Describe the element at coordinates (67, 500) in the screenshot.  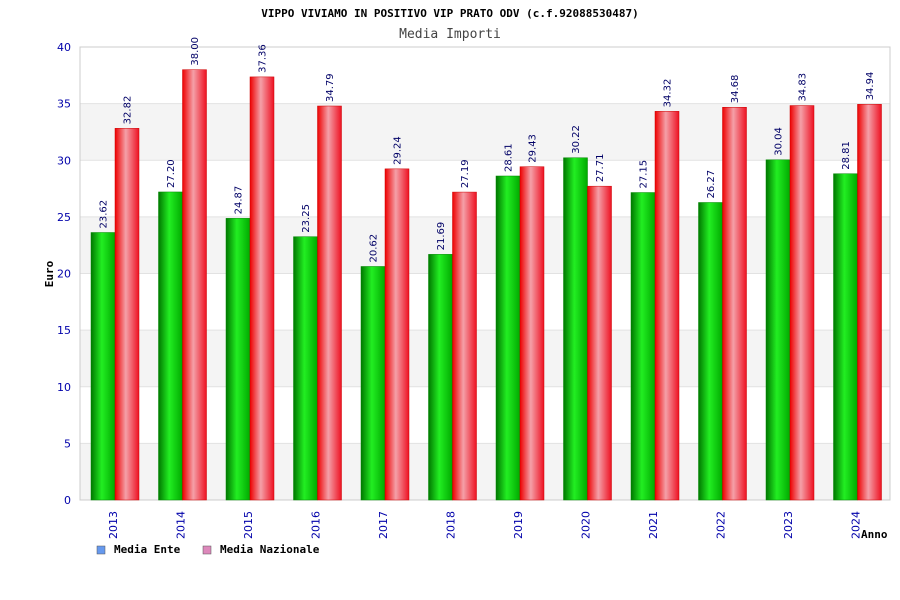
I see `y-tick-label: 0` at that location.